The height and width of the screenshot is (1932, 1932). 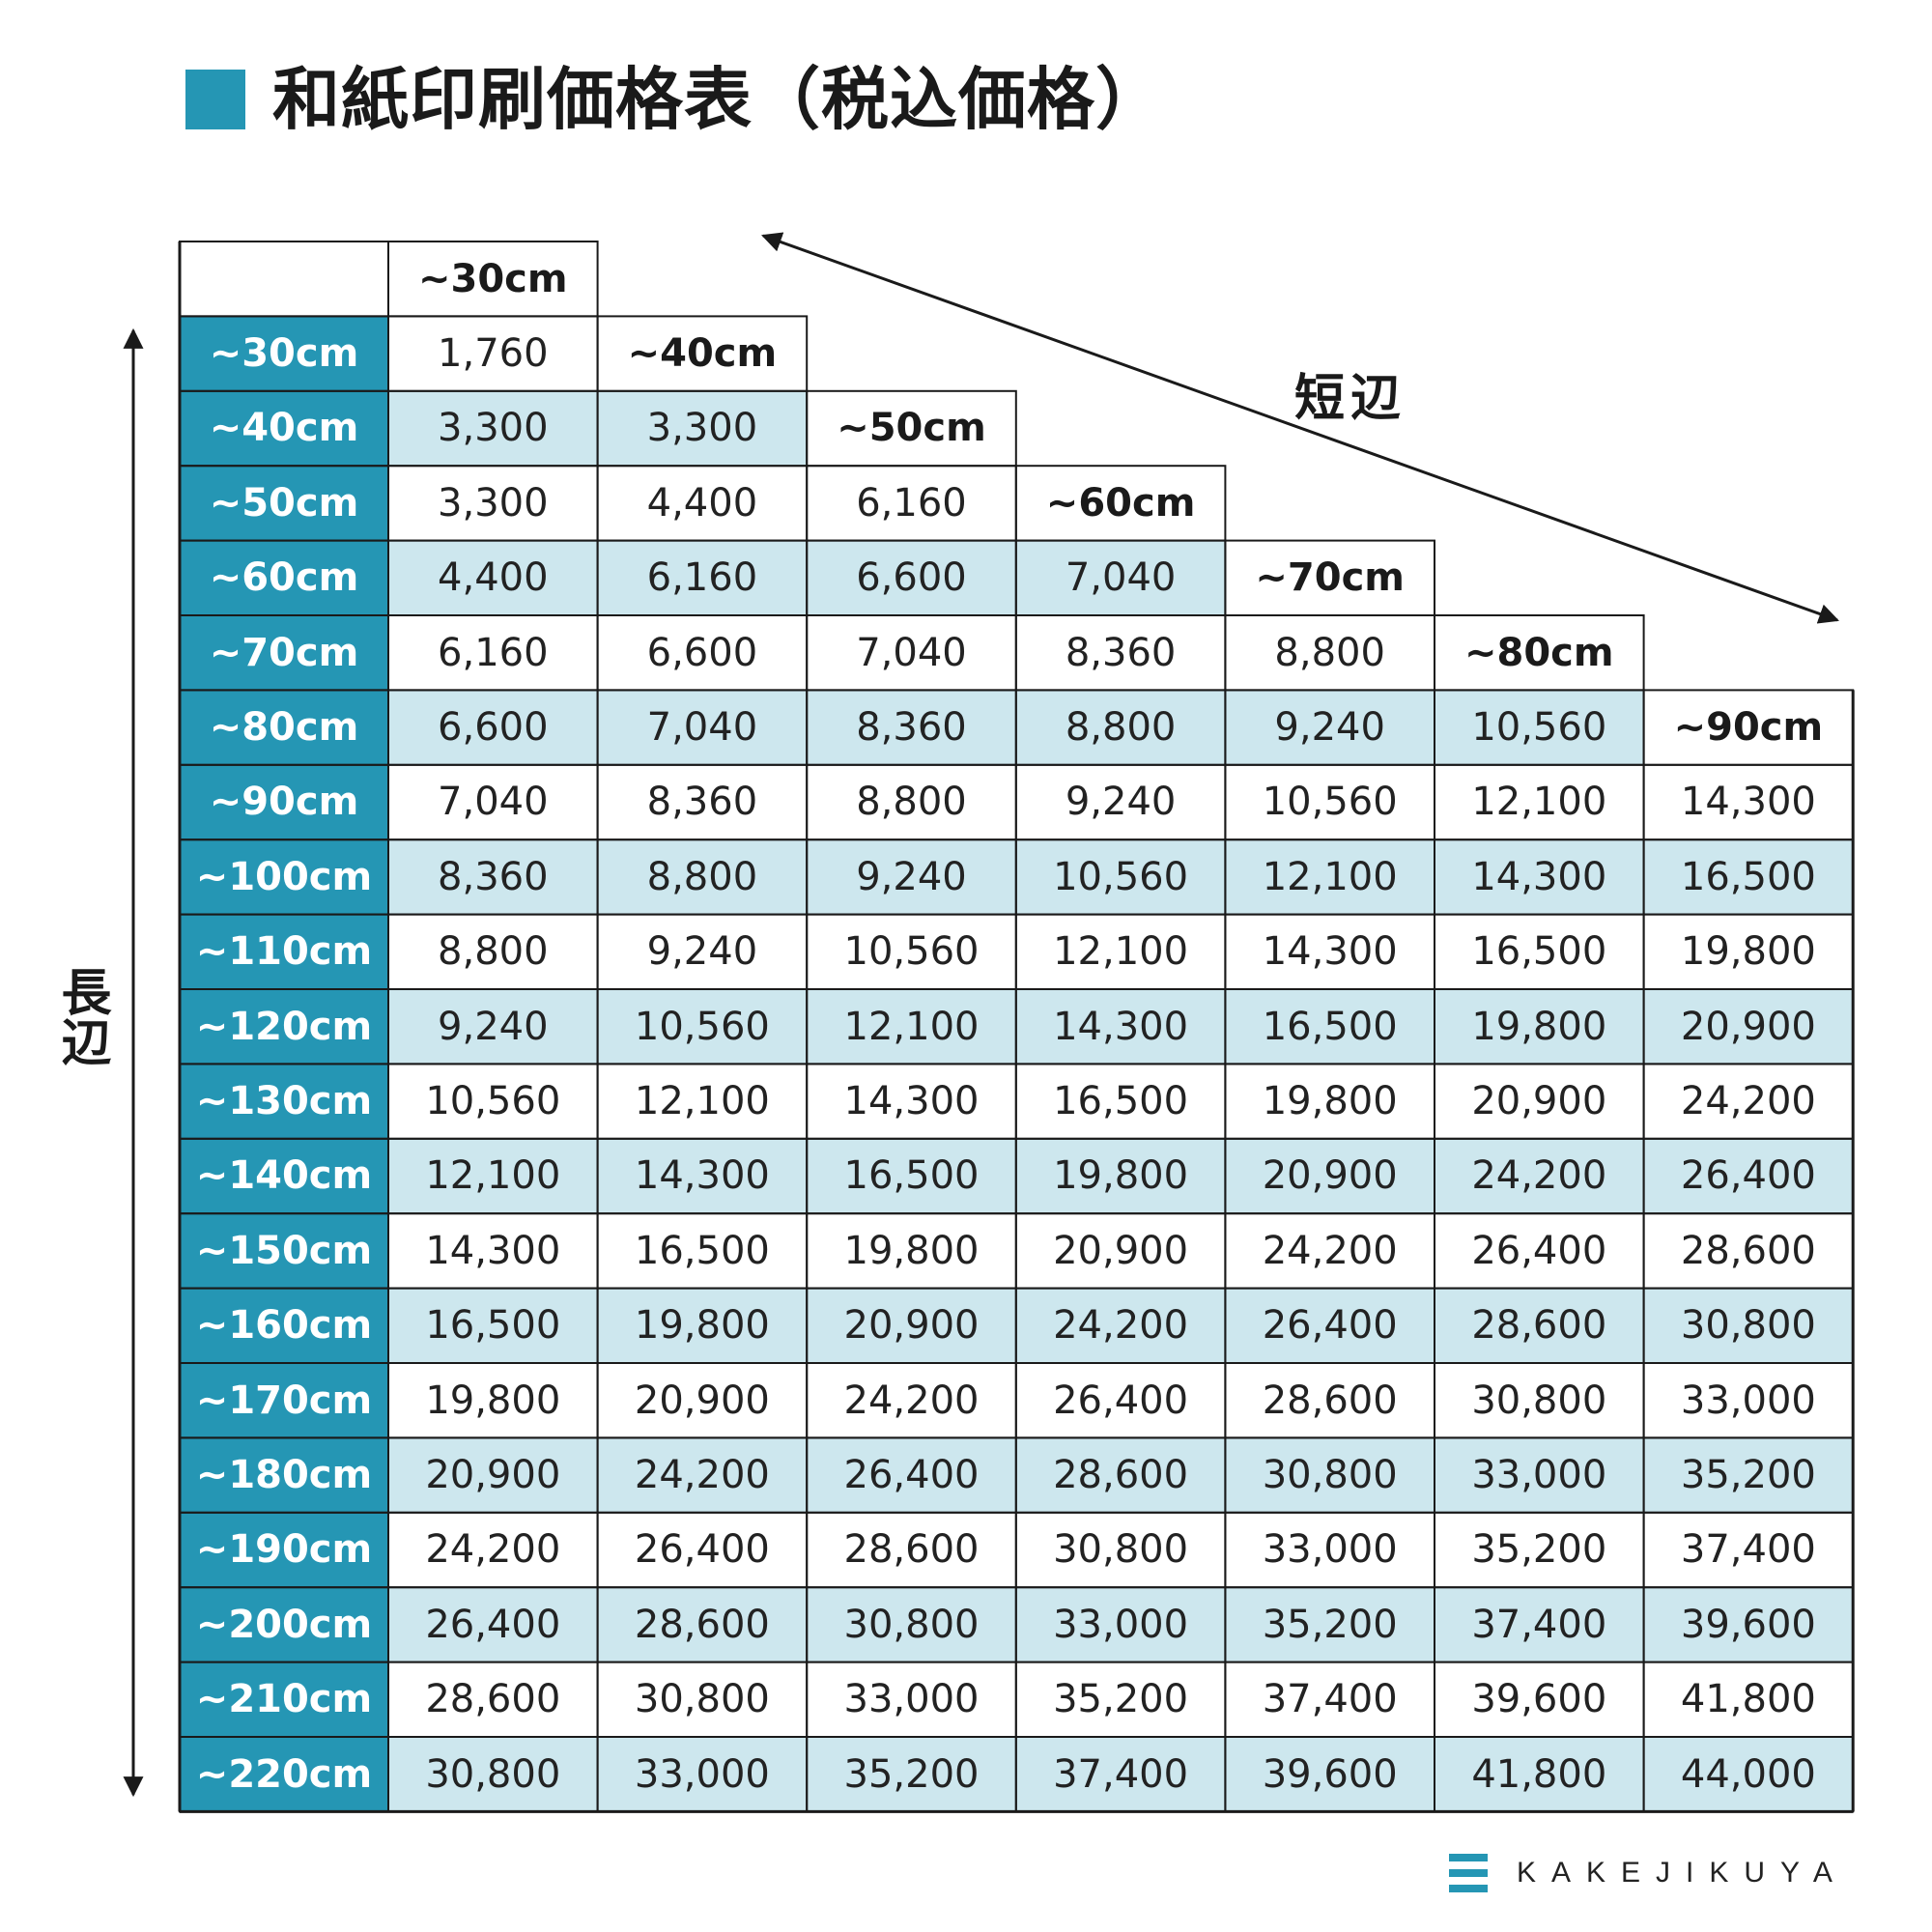 What do you see at coordinates (215, 99) in the screenshot?
I see `title-marker-icon` at bounding box center [215, 99].